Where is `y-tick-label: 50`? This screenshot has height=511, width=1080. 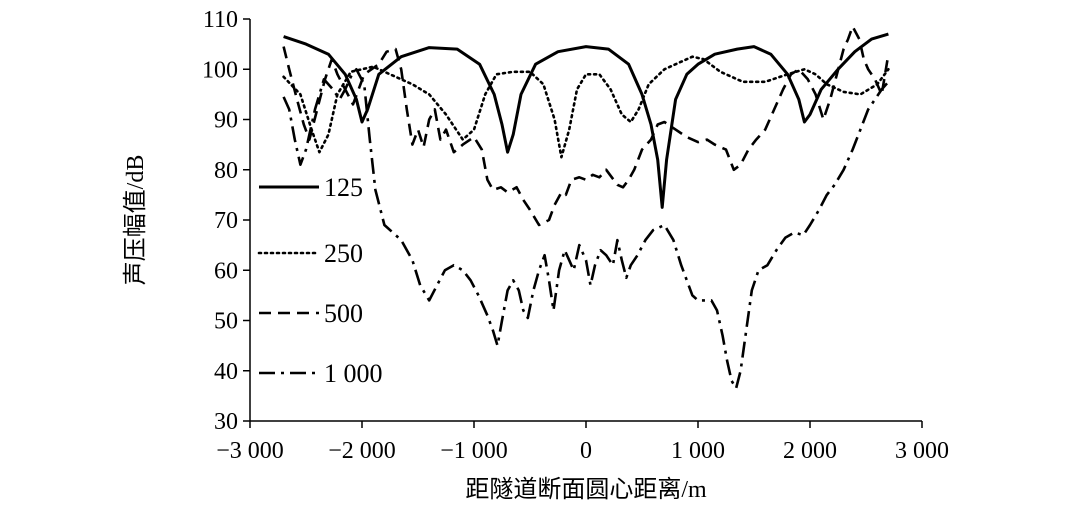 y-tick-label: 50 is located at coordinates (226, 322).